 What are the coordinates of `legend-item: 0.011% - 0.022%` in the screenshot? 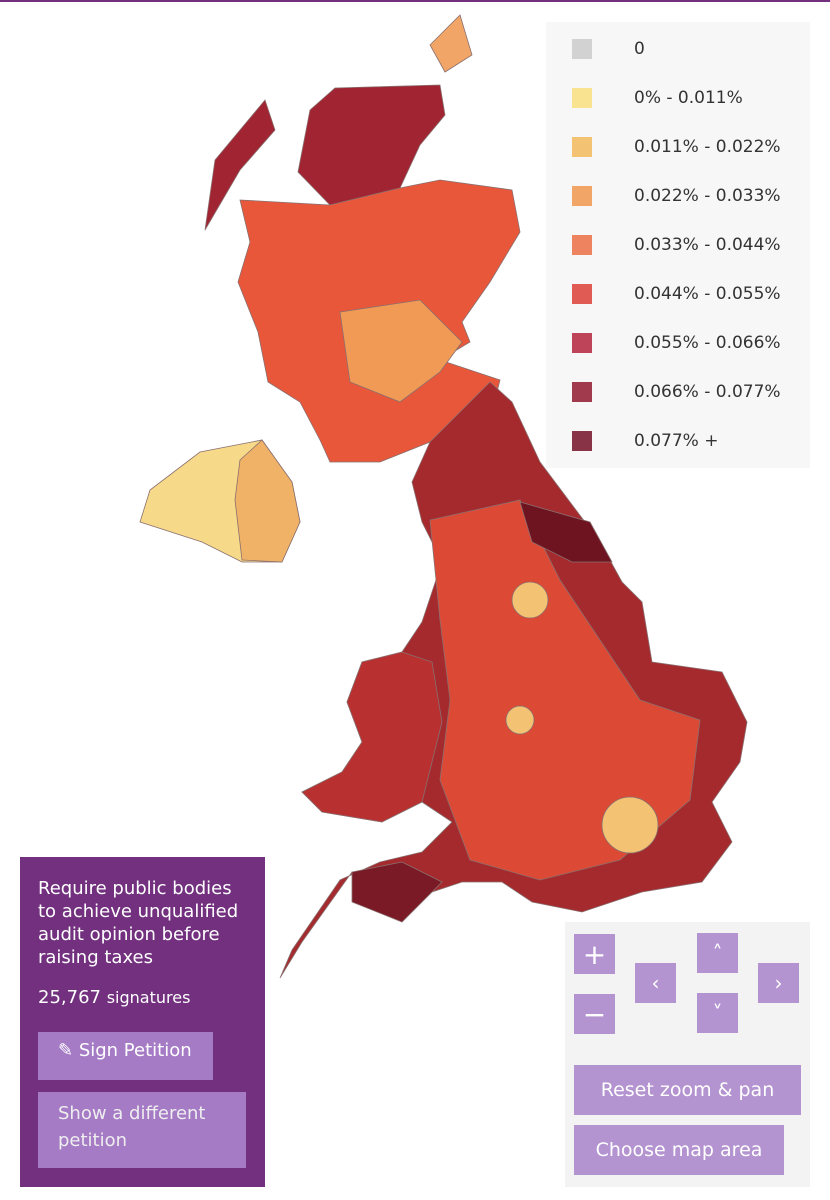 It's located at (676, 147).